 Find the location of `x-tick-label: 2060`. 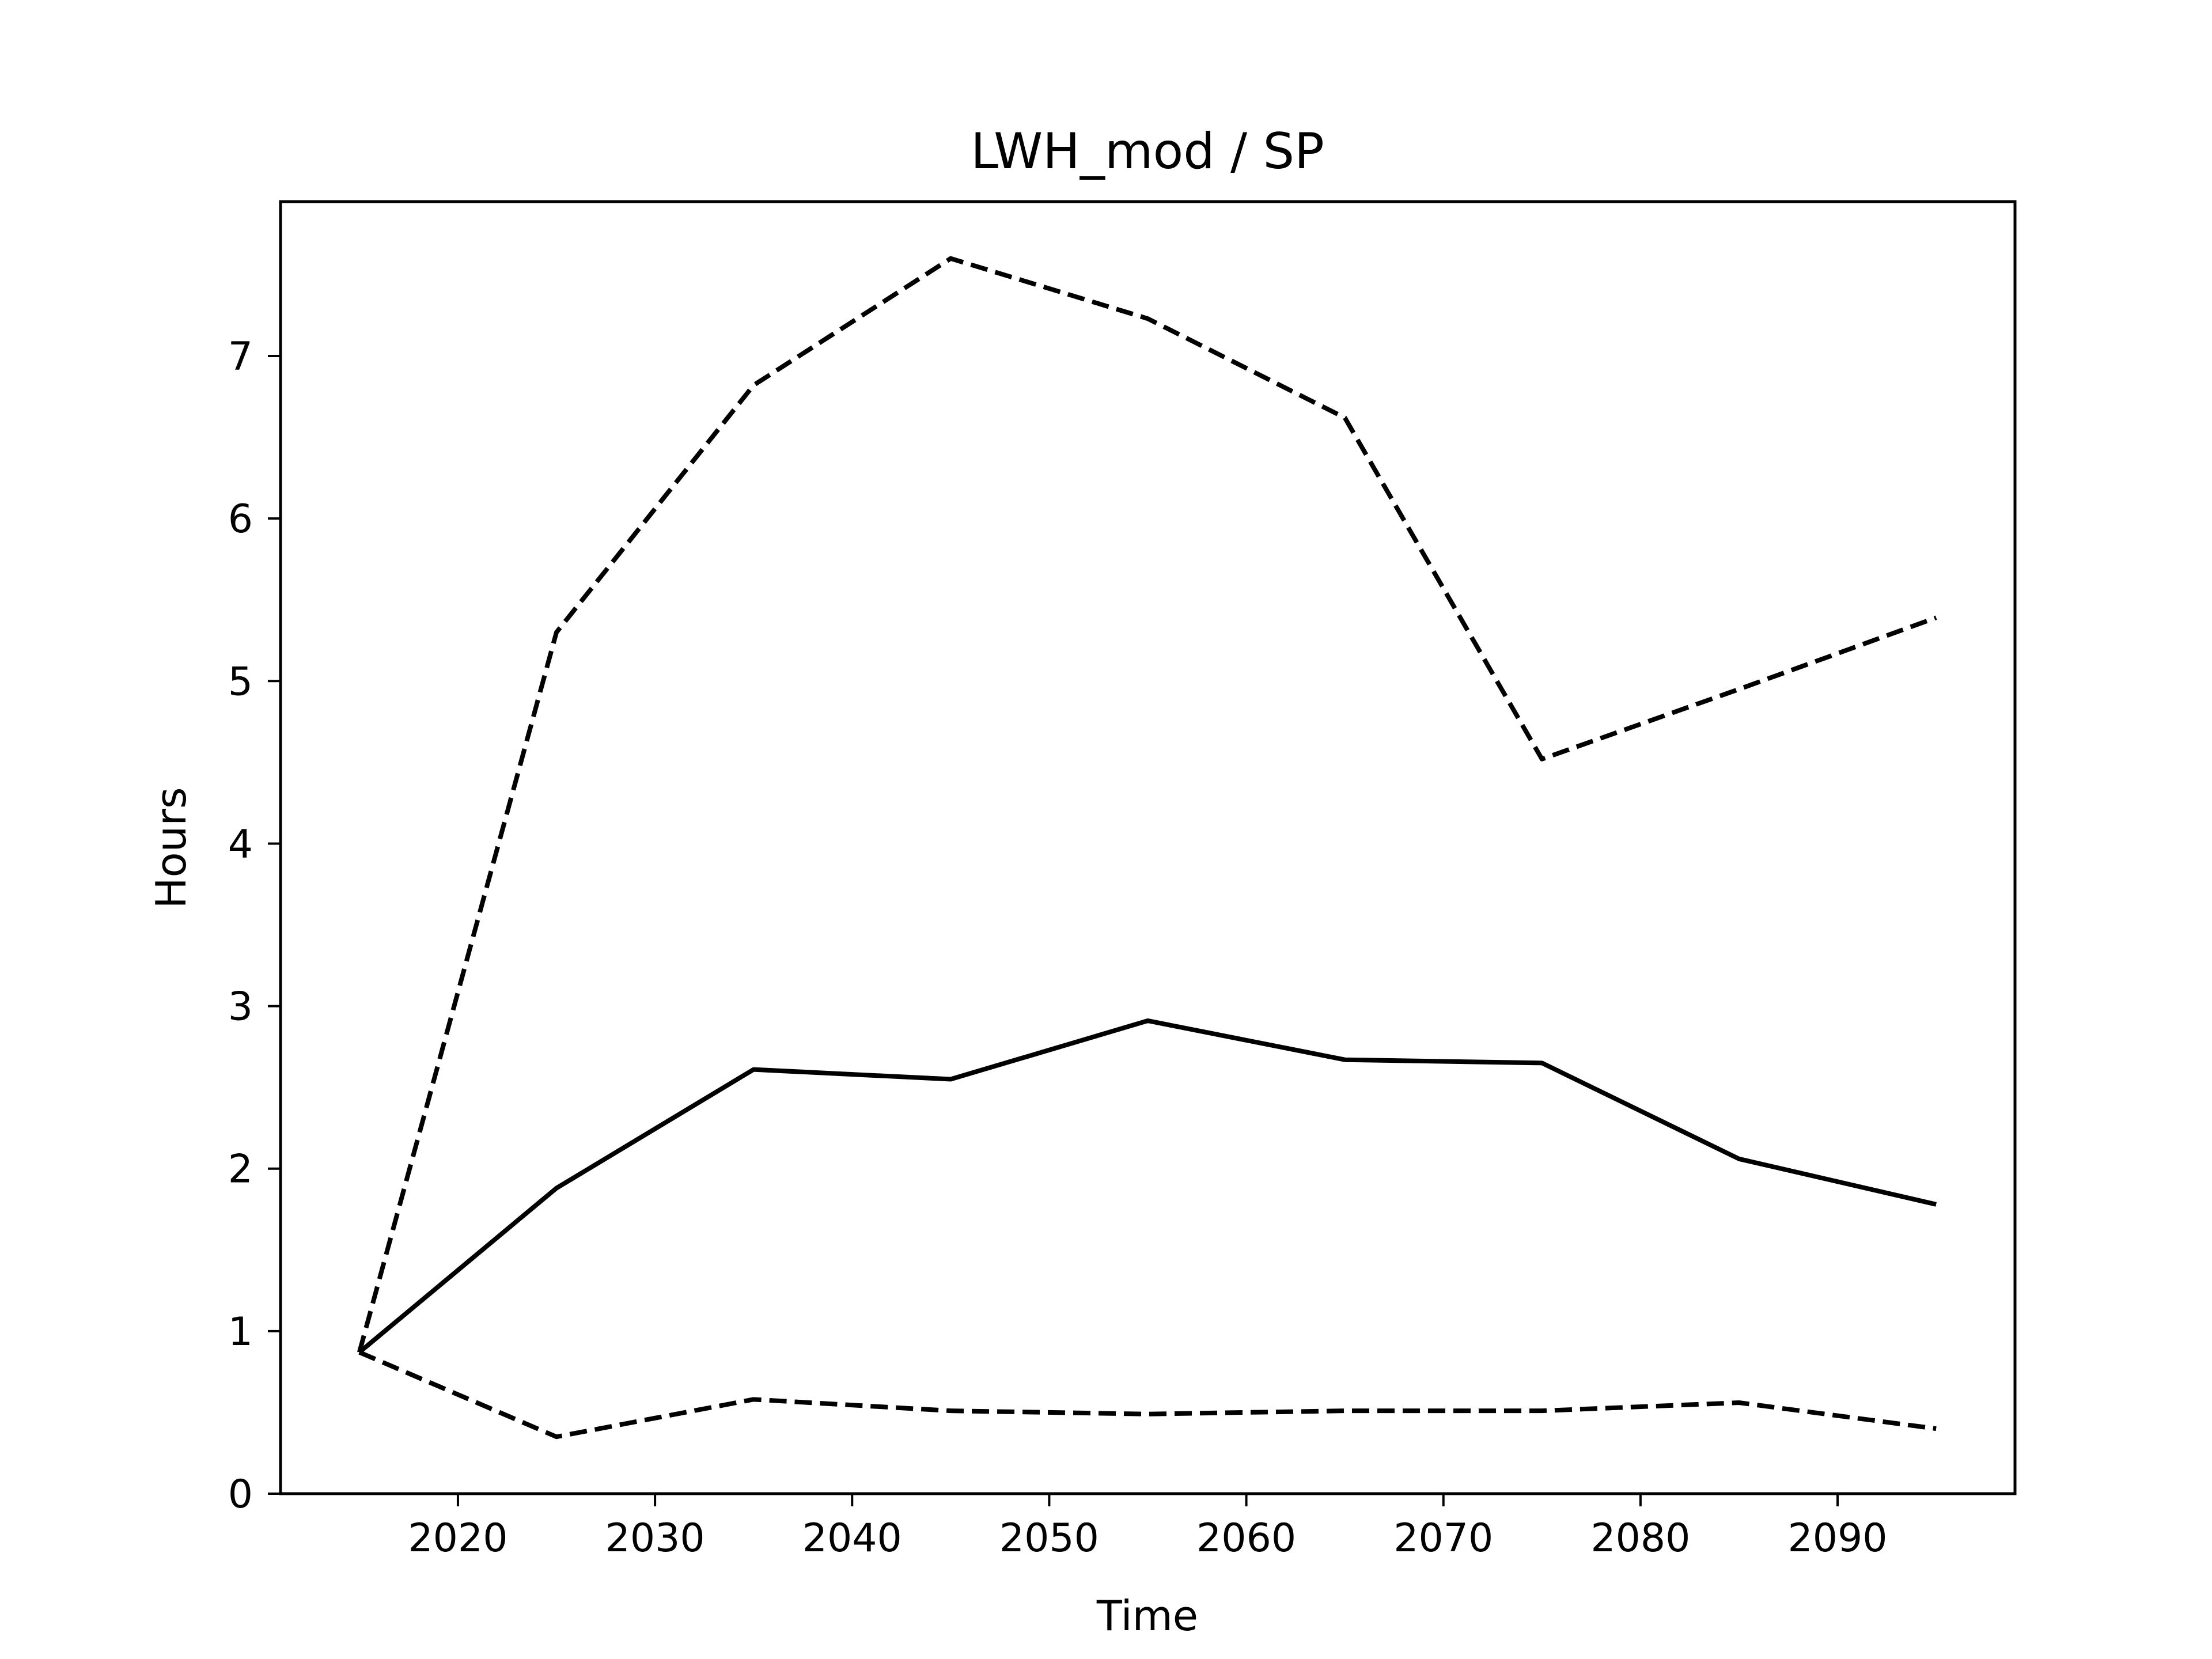

x-tick-label: 2060 is located at coordinates (1246, 1538).